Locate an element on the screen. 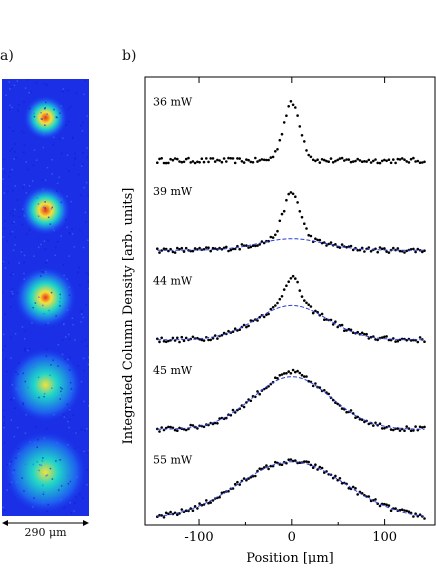 Image resolution: width=436 pixels, height=568 pixels. trace-label: 36 mW is located at coordinates (173, 101).